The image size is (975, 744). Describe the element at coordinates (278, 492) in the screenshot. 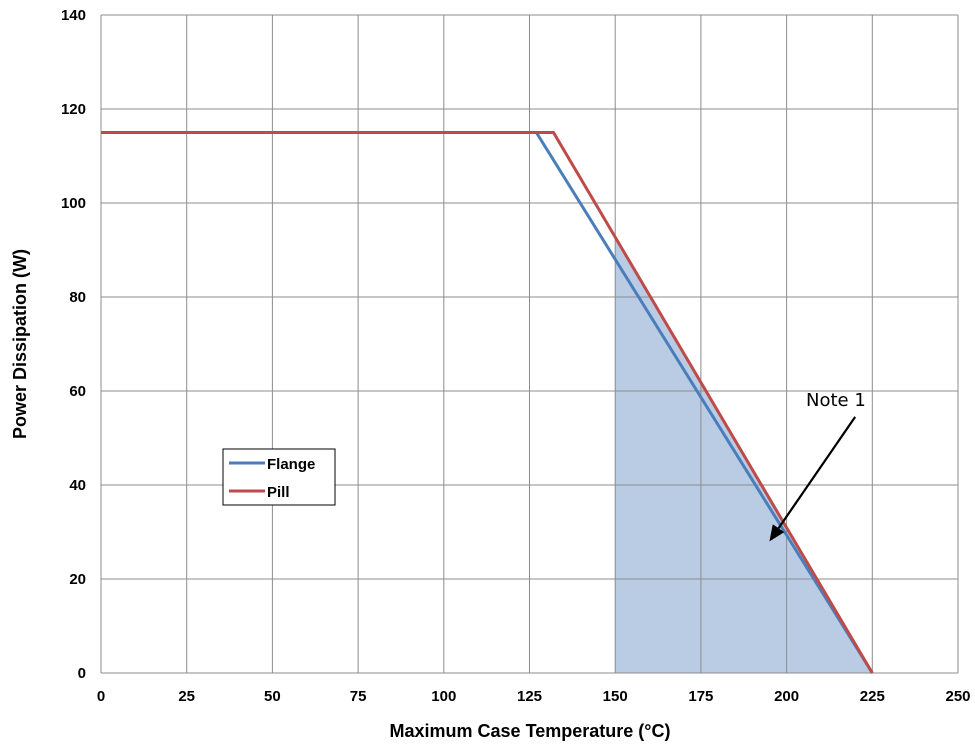

I see `legend-label-pill: Pill` at that location.